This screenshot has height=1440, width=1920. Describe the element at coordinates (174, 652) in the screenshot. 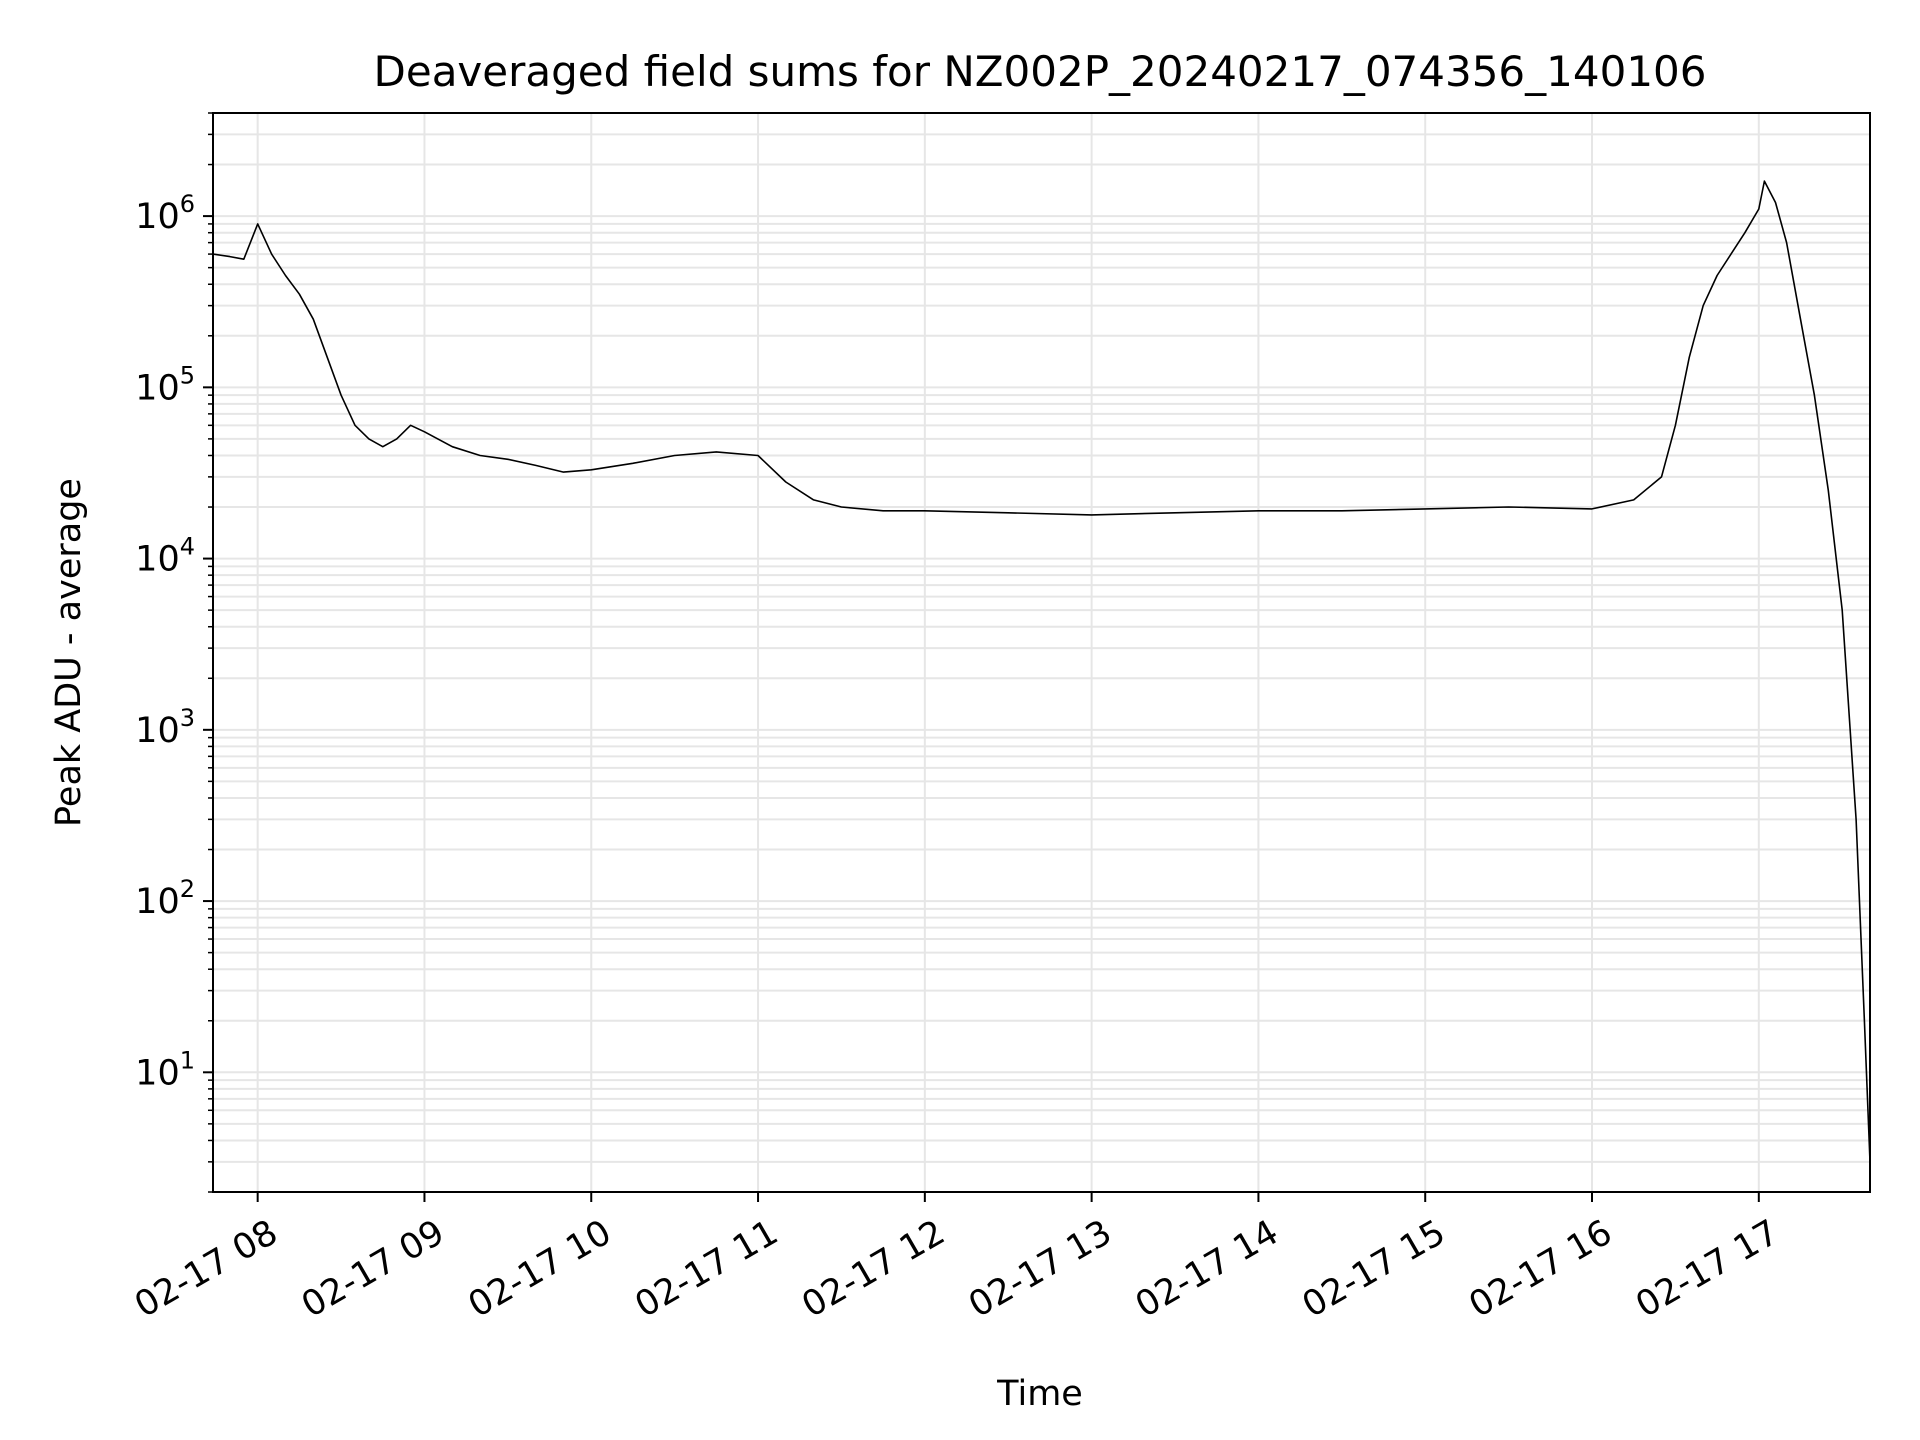

I see `y-ticks: 10¹ 10² 10³ 10⁴ 10⁵ 10⁶` at that location.